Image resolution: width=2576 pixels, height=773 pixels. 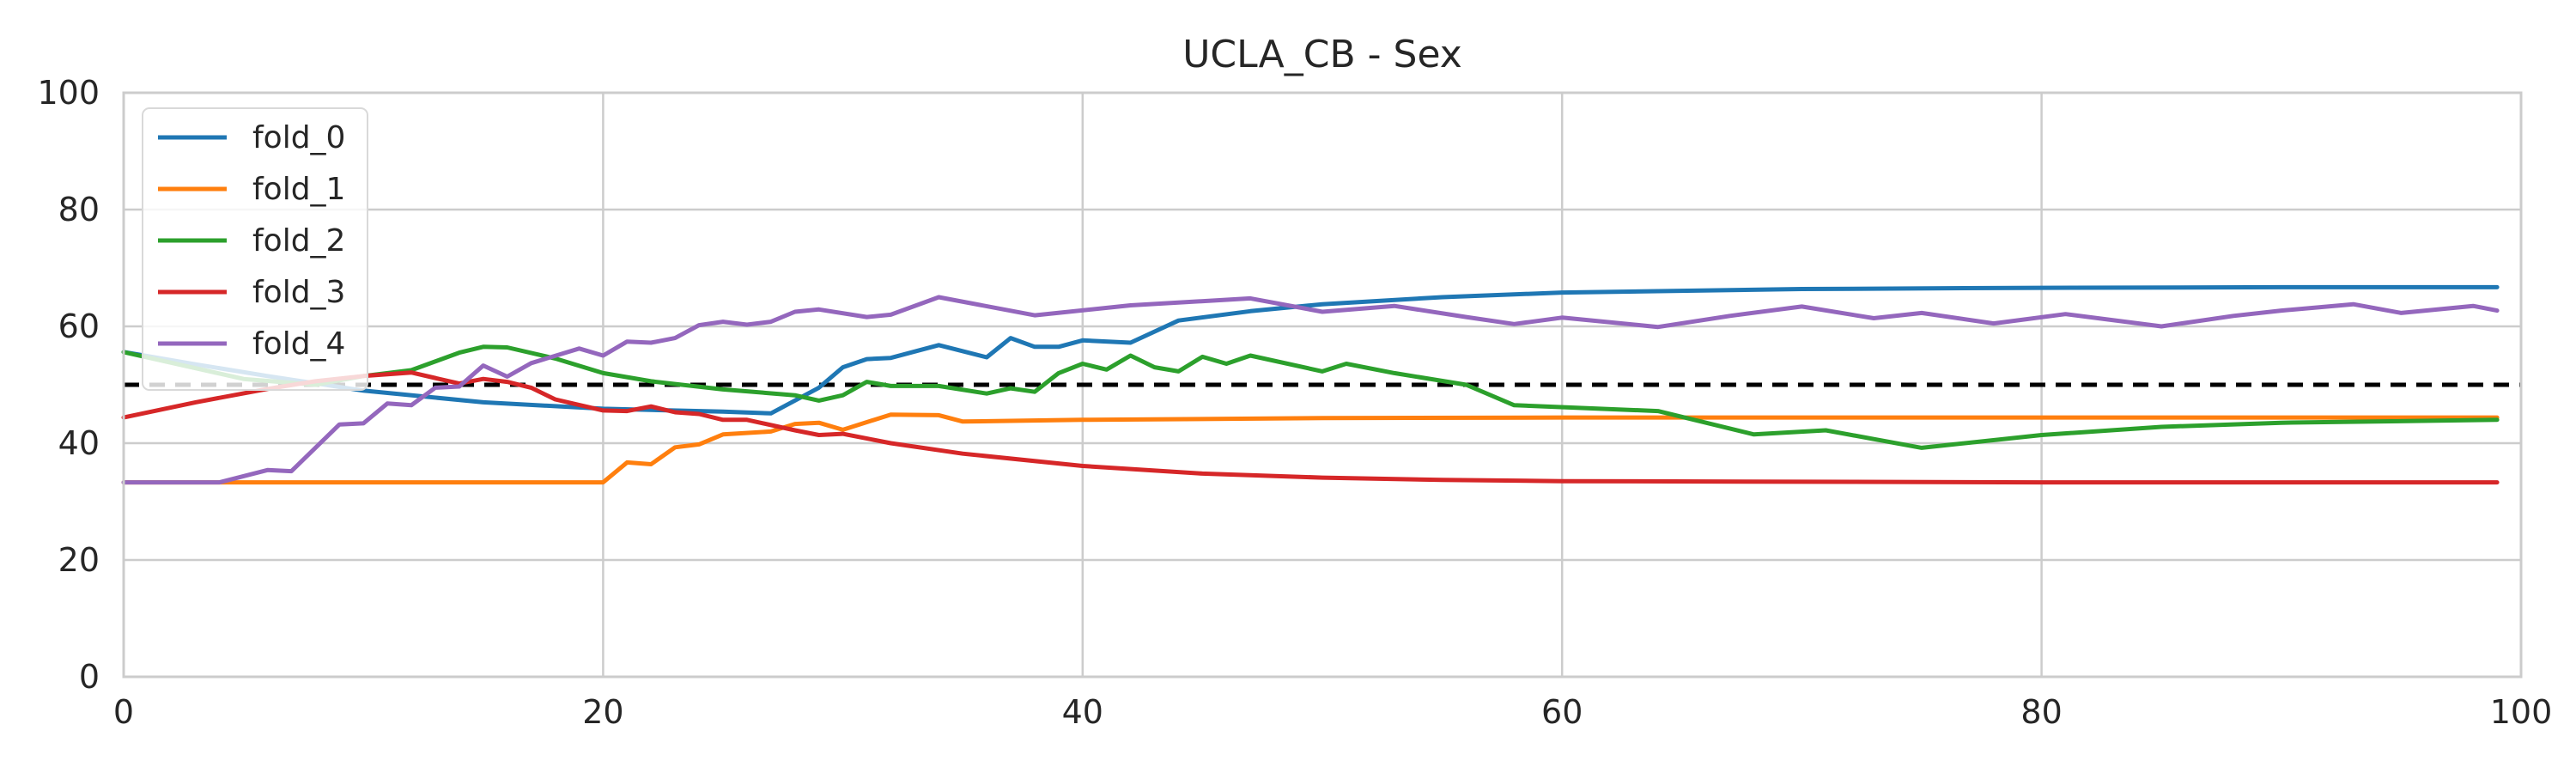 I want to click on chart-title: UCLA_CB - Sex, so click(x=1322, y=55).